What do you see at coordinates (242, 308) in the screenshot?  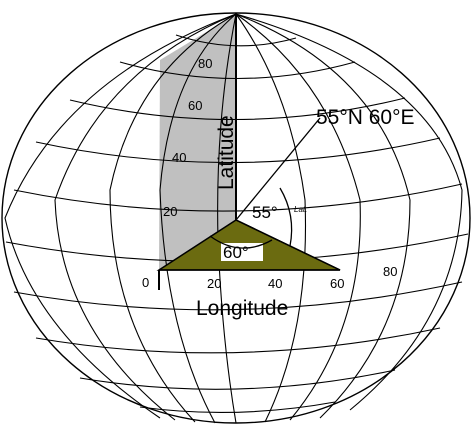 I see `longitude-axis-title: Longitude` at bounding box center [242, 308].